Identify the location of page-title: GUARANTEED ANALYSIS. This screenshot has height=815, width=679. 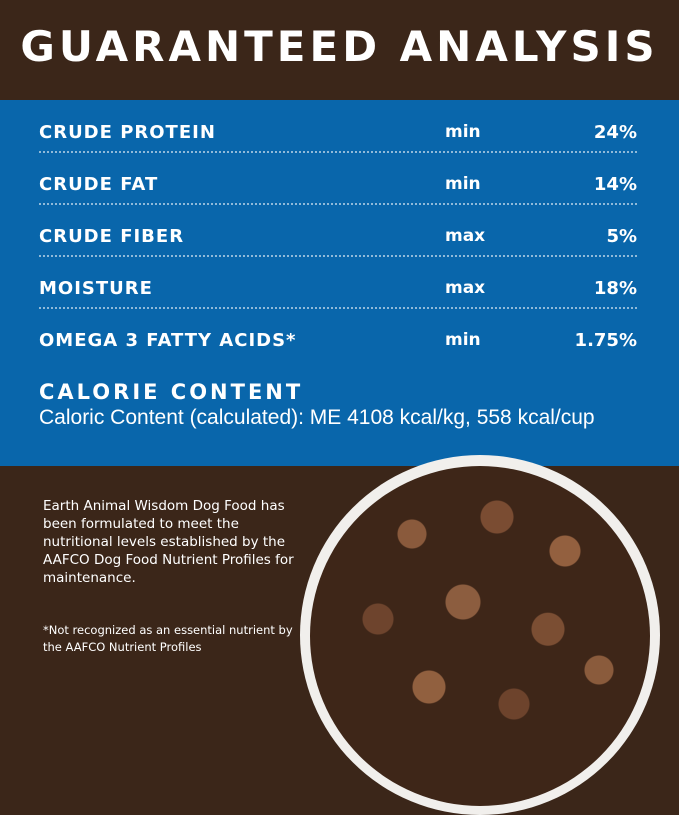
(339, 46).